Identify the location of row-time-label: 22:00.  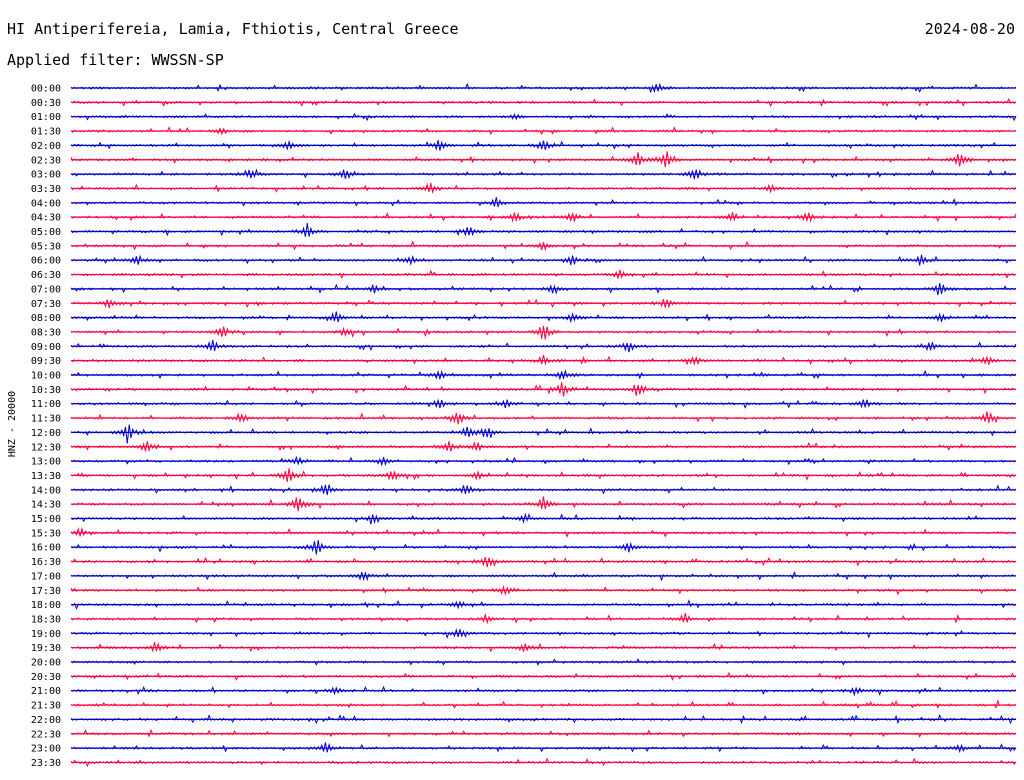
(46, 720).